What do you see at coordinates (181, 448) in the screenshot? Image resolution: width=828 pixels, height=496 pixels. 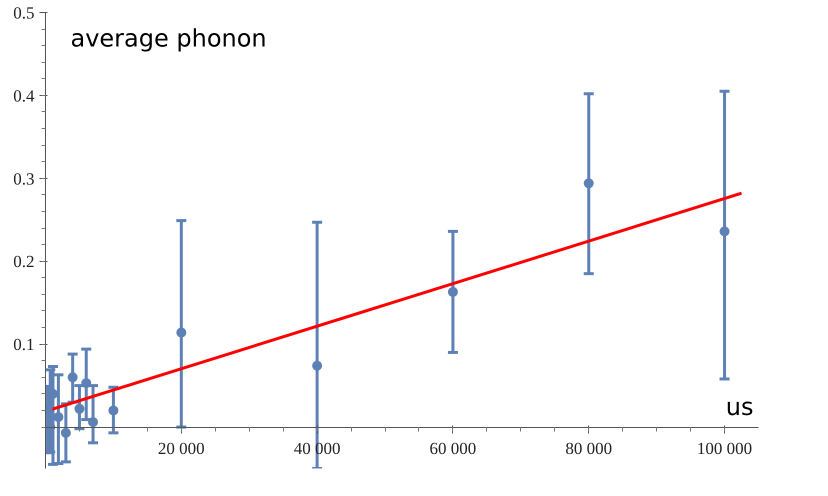 I see `x-tick-label: 20 000` at bounding box center [181, 448].